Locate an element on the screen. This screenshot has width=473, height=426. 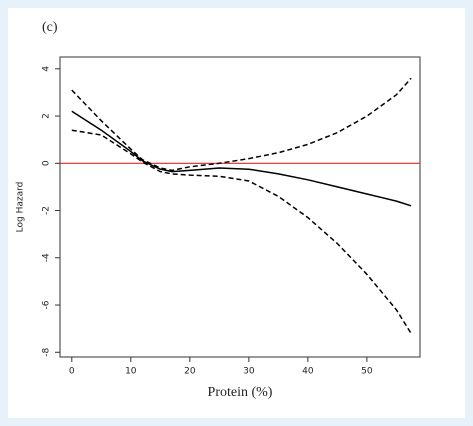
x-tick-label: 50 is located at coordinates (367, 372).